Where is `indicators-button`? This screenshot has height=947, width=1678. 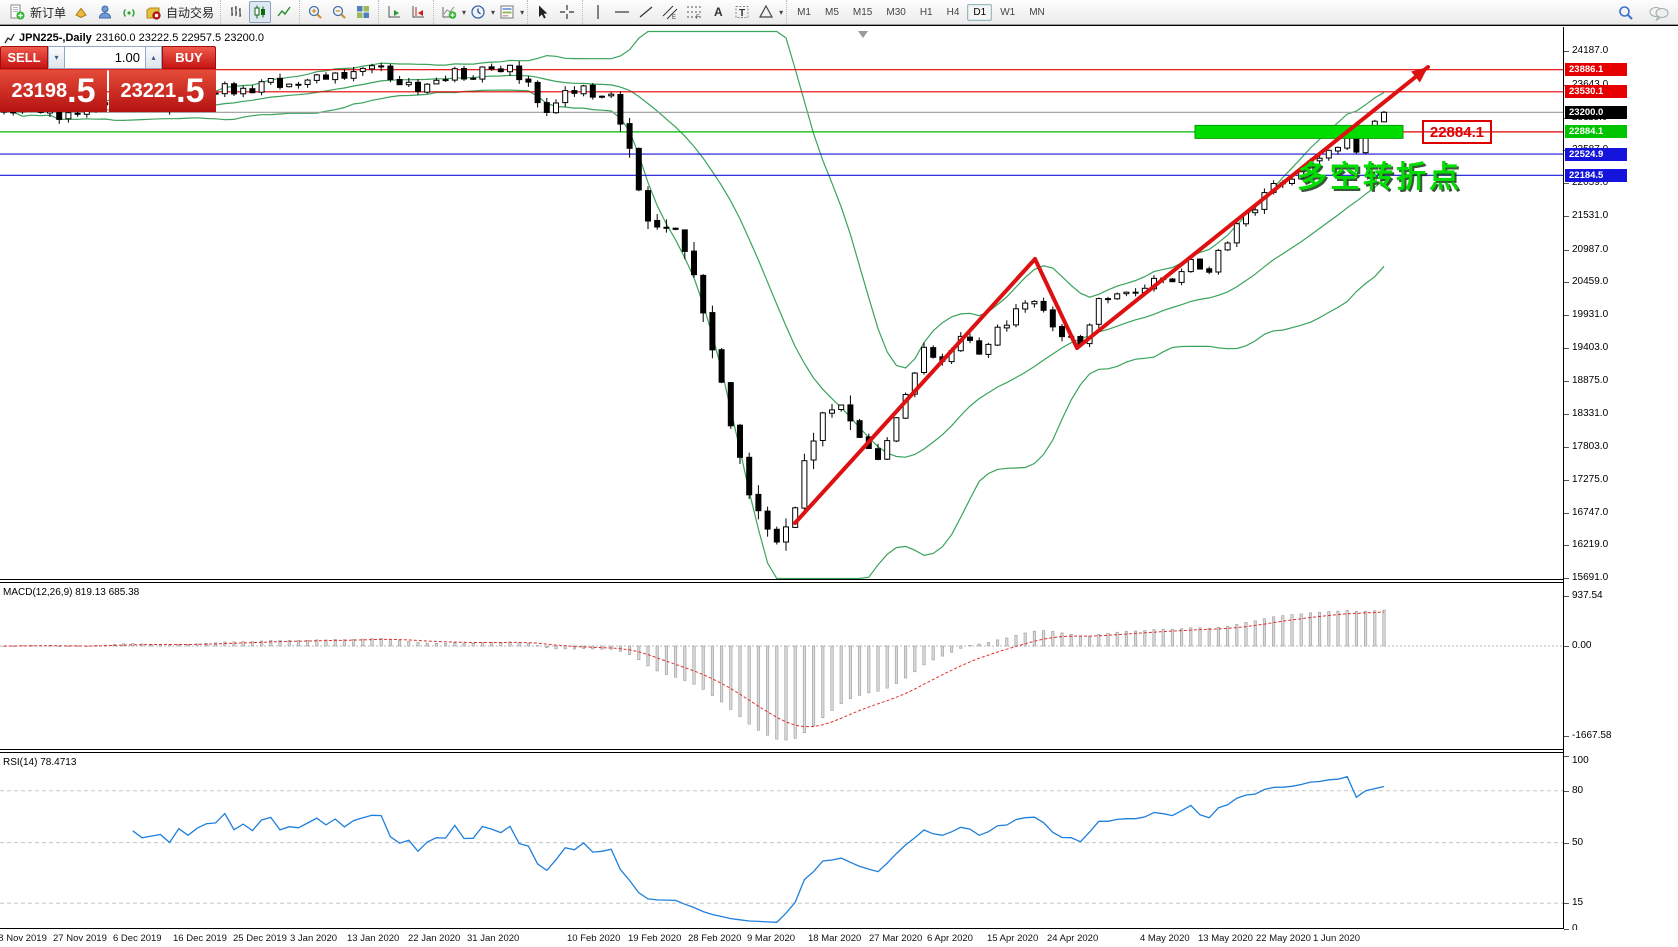 indicators-button is located at coordinates (449, 12).